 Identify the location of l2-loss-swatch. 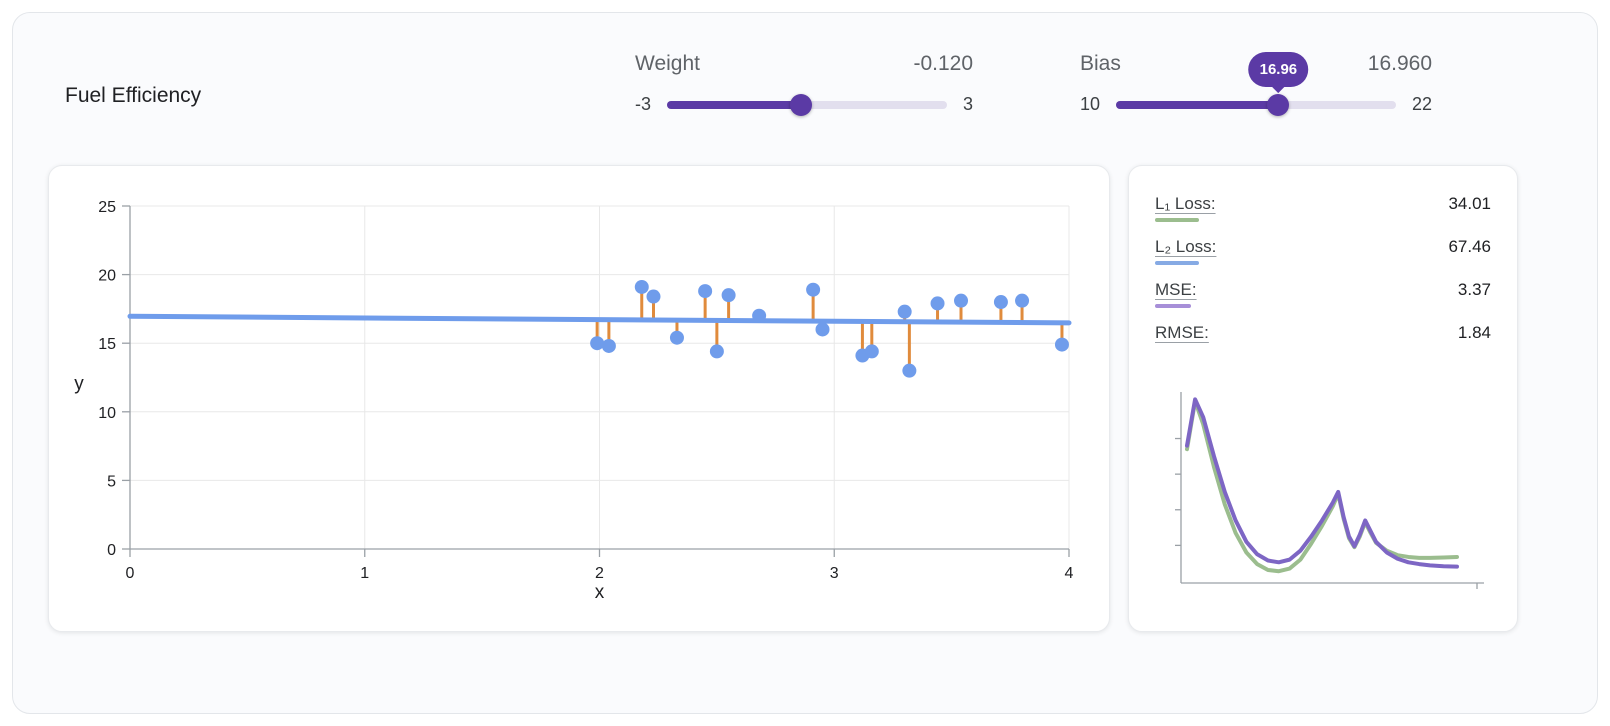
(1177, 263).